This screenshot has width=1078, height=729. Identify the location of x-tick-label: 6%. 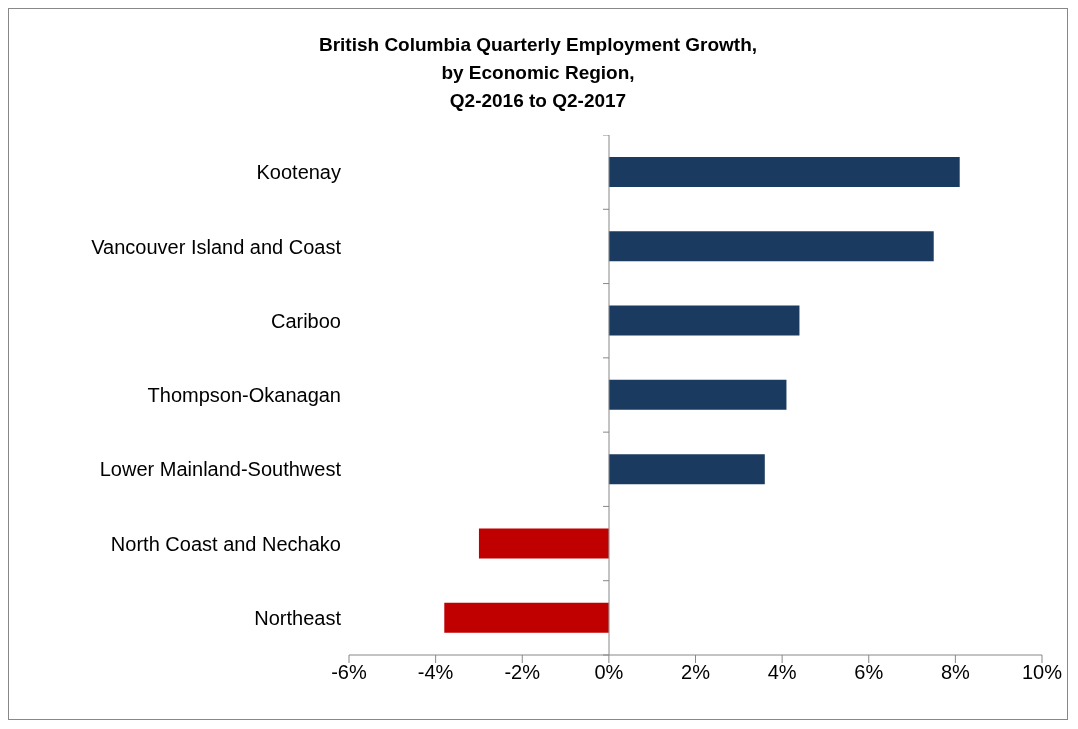
(869, 672).